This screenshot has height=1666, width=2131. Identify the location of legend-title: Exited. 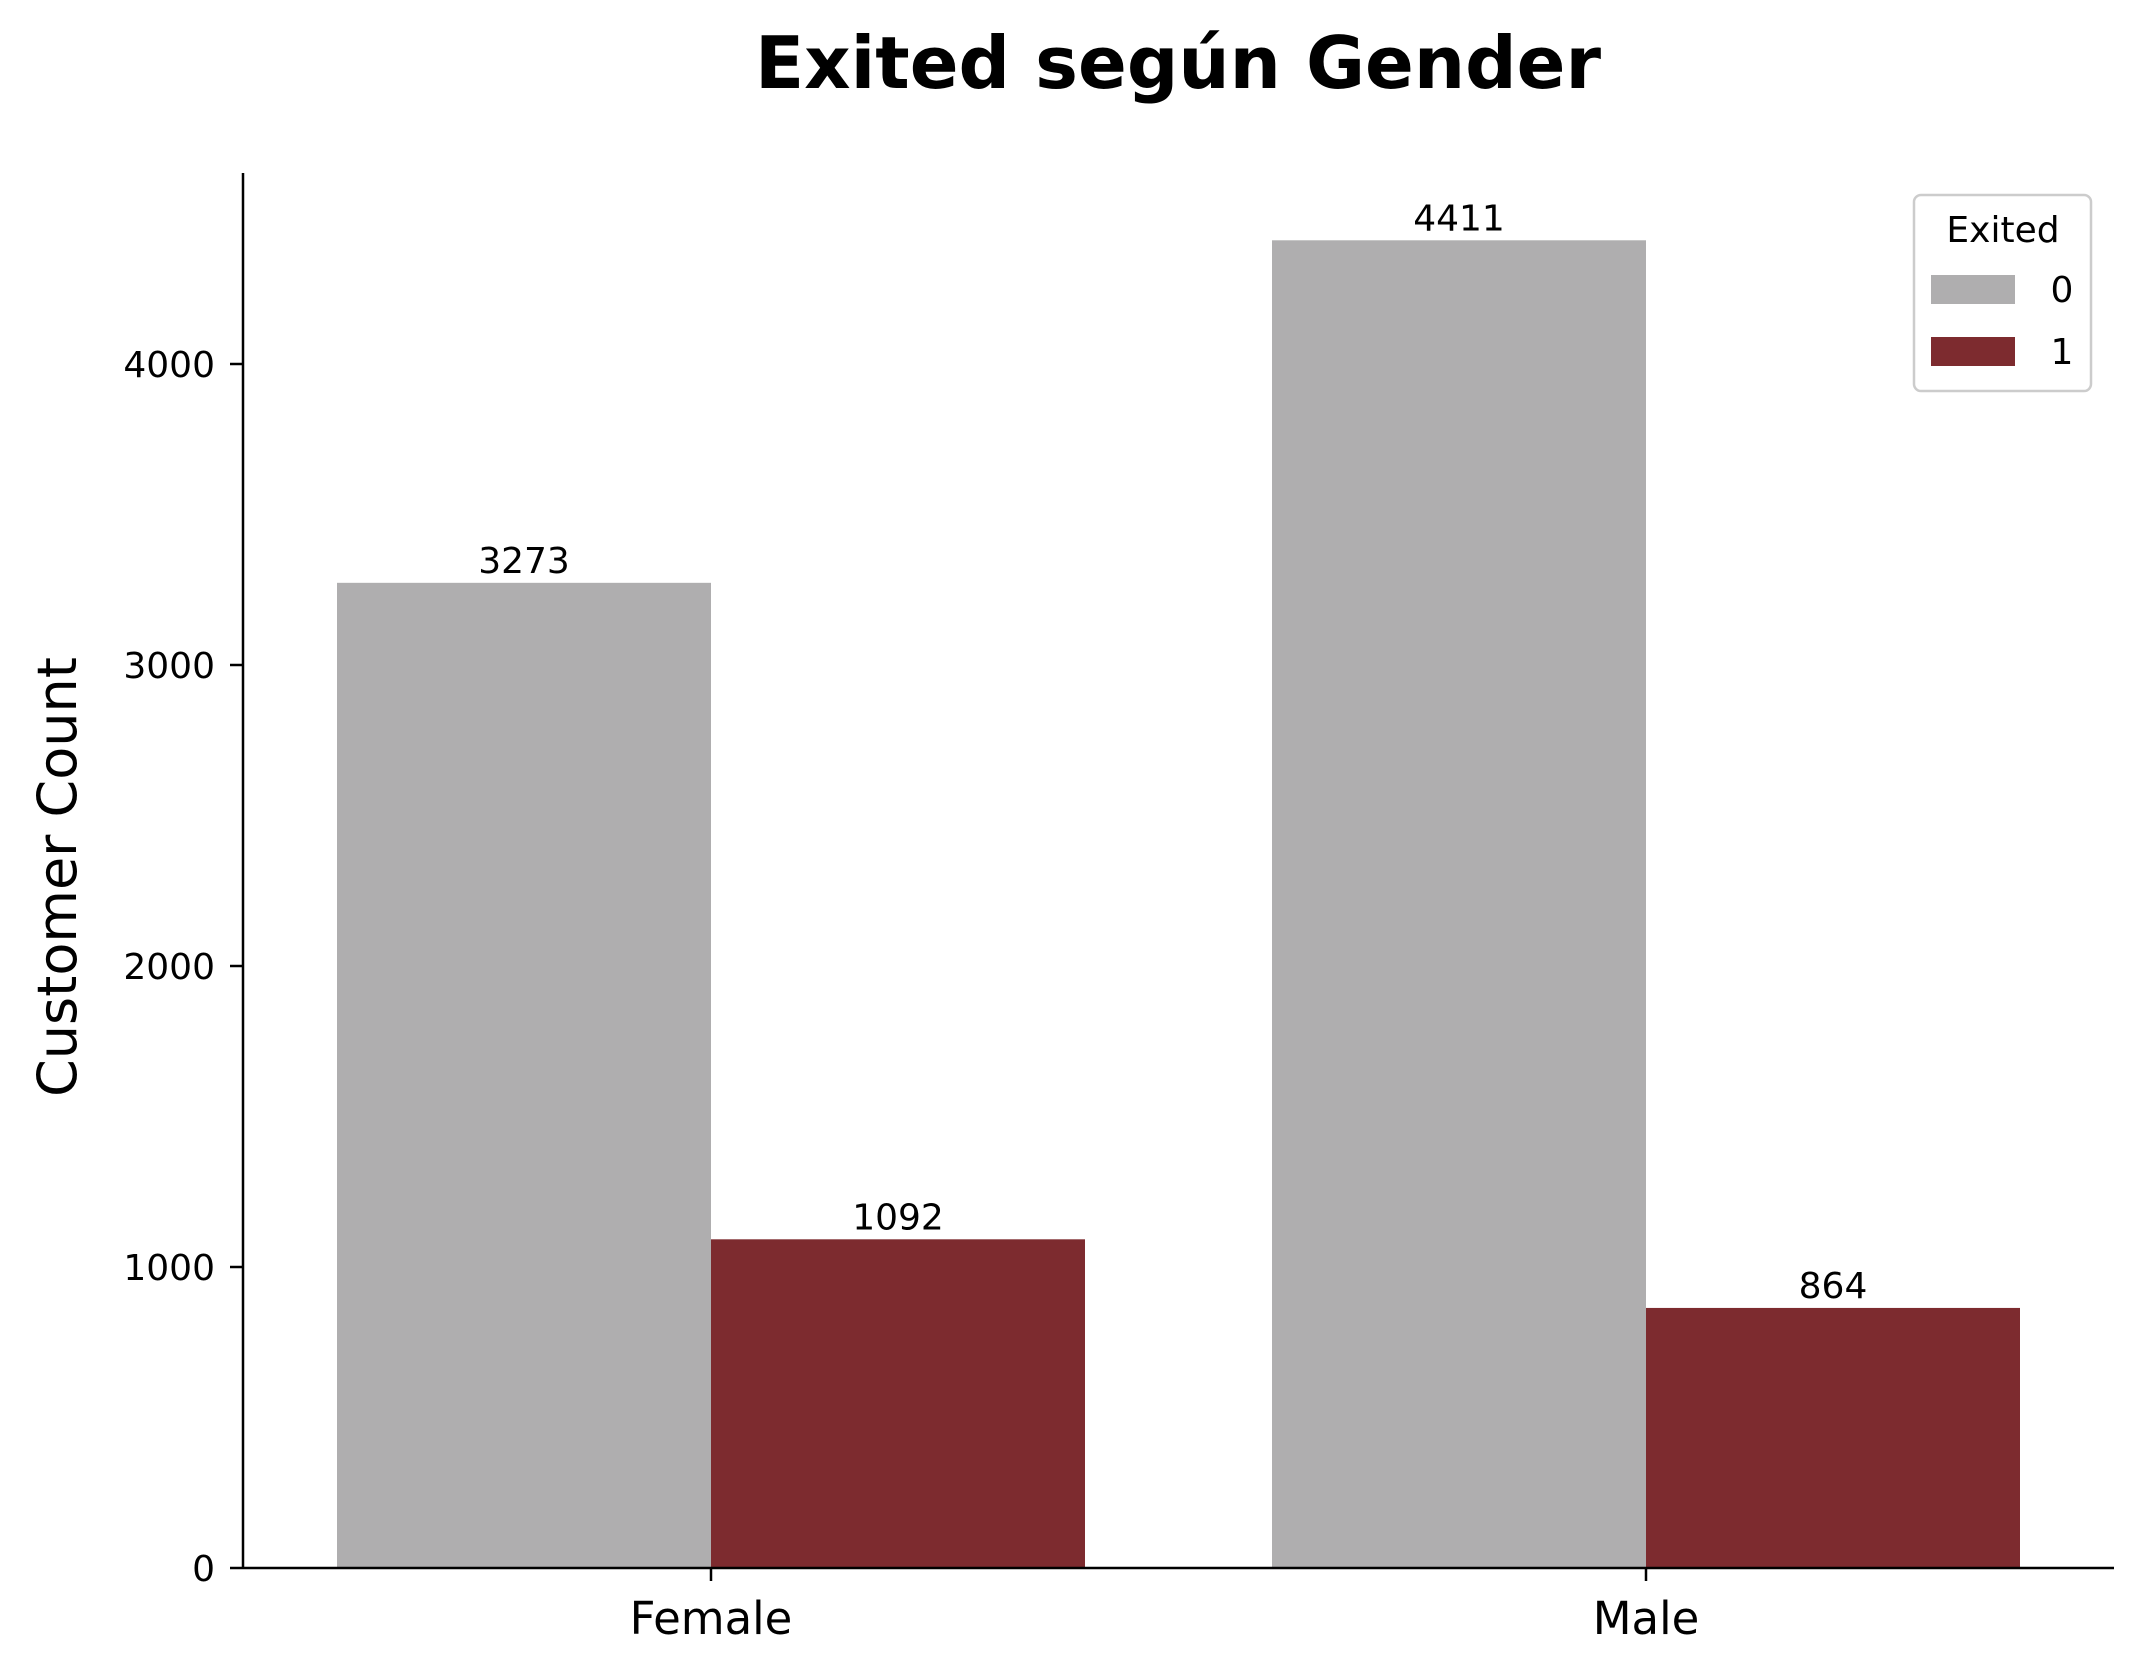
(2002, 230).